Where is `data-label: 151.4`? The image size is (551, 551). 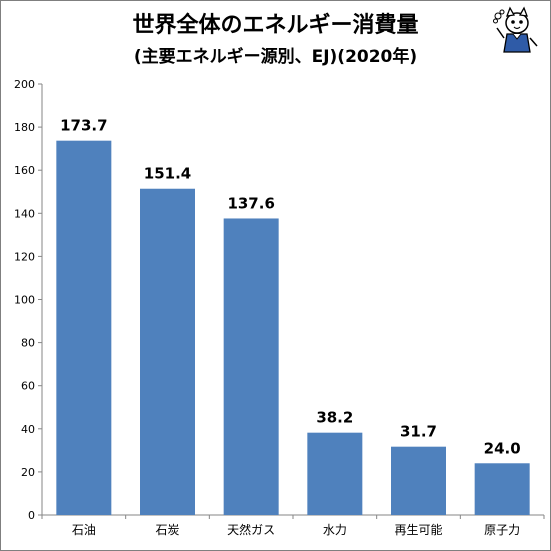 data-label: 151.4 is located at coordinates (167, 174).